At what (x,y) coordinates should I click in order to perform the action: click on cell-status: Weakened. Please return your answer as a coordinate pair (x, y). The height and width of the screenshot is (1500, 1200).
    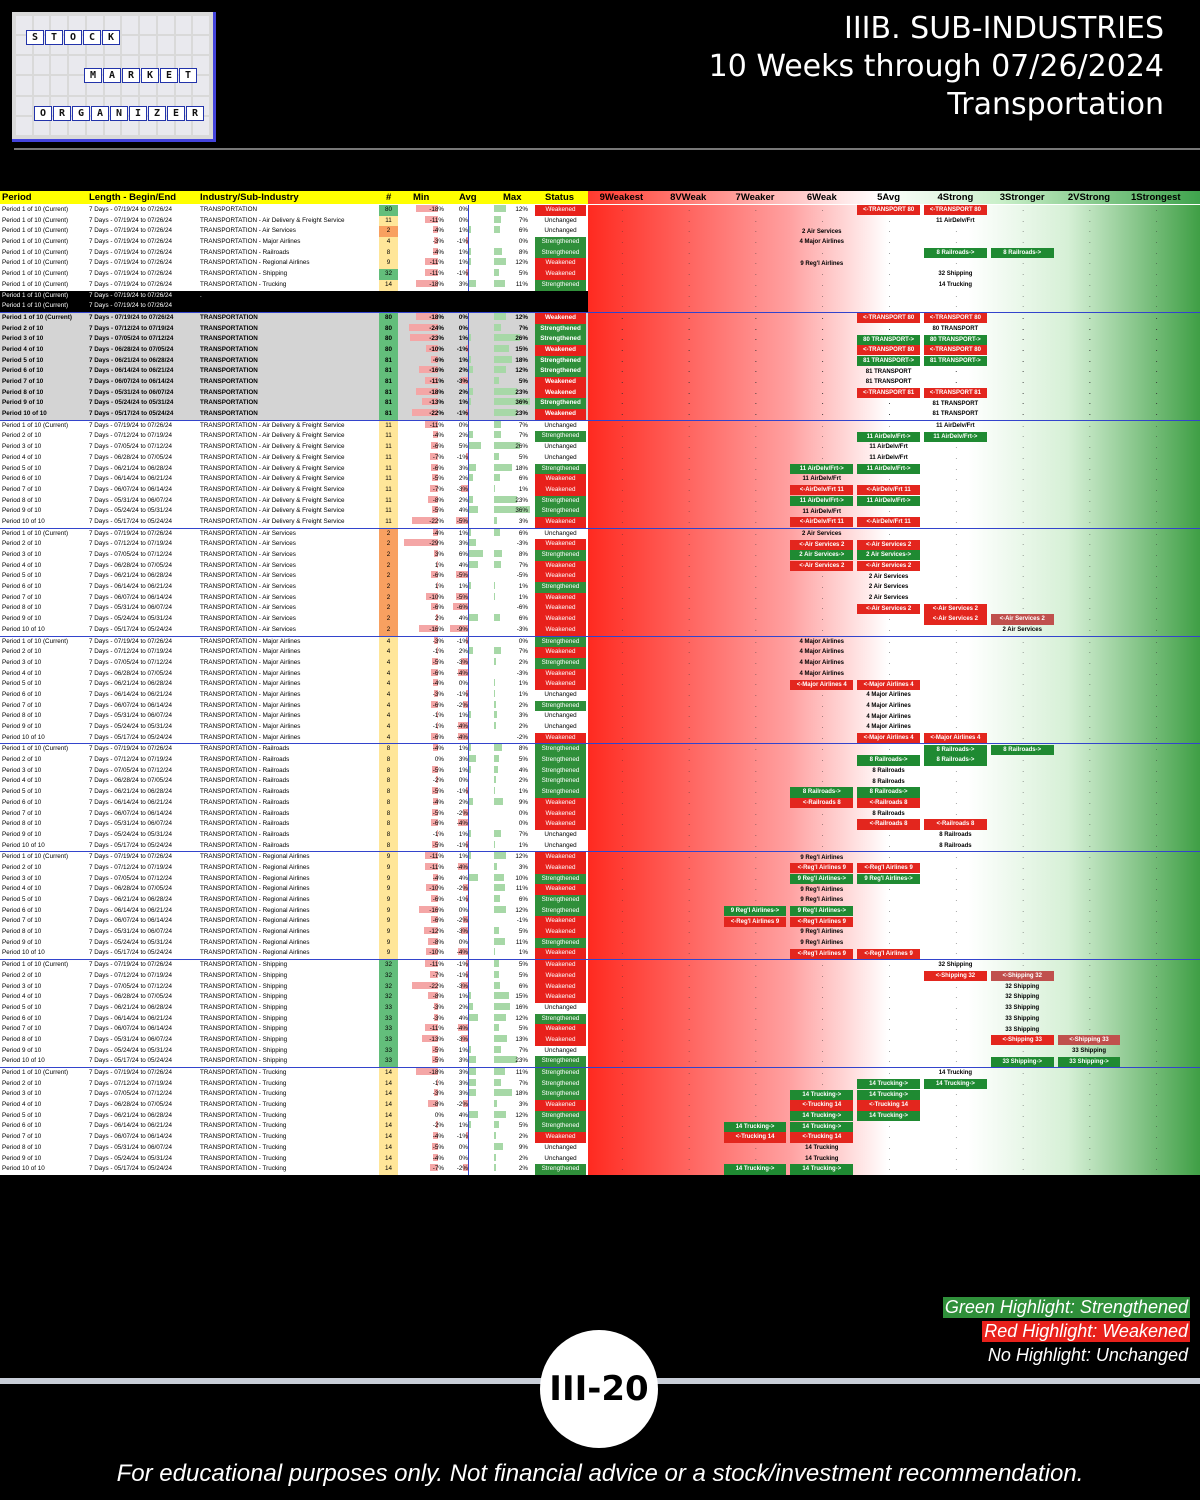
    Looking at the image, I should click on (560, 274).